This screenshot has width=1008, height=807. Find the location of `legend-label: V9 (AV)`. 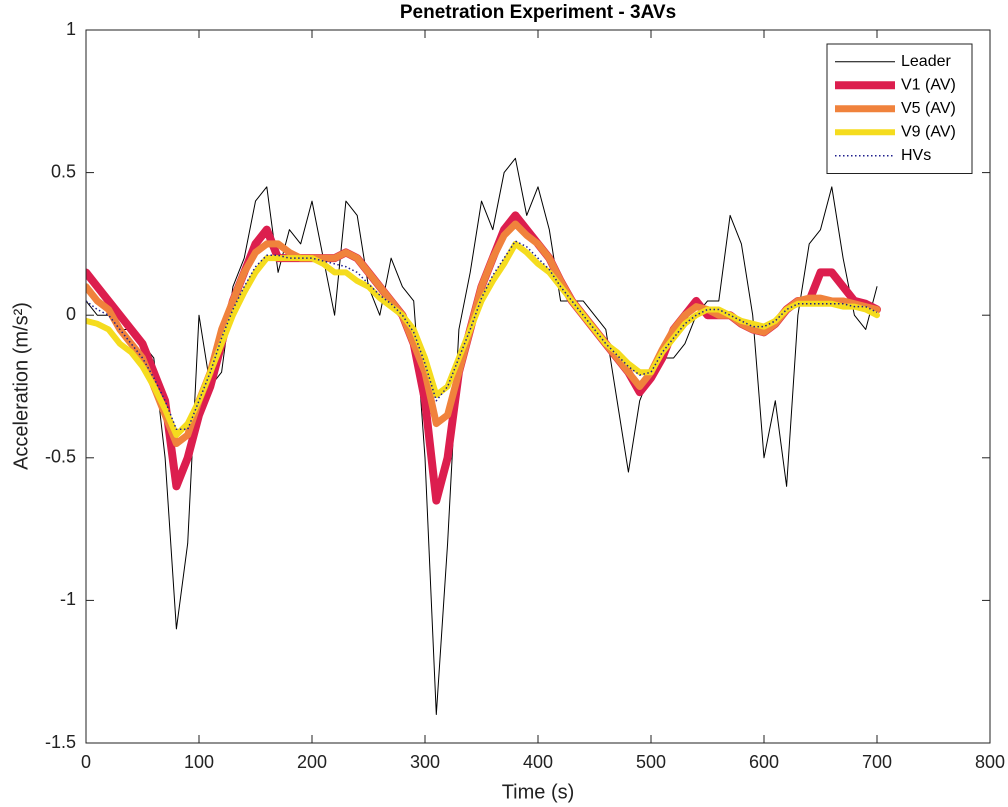

legend-label: V9 (AV) is located at coordinates (928, 131).